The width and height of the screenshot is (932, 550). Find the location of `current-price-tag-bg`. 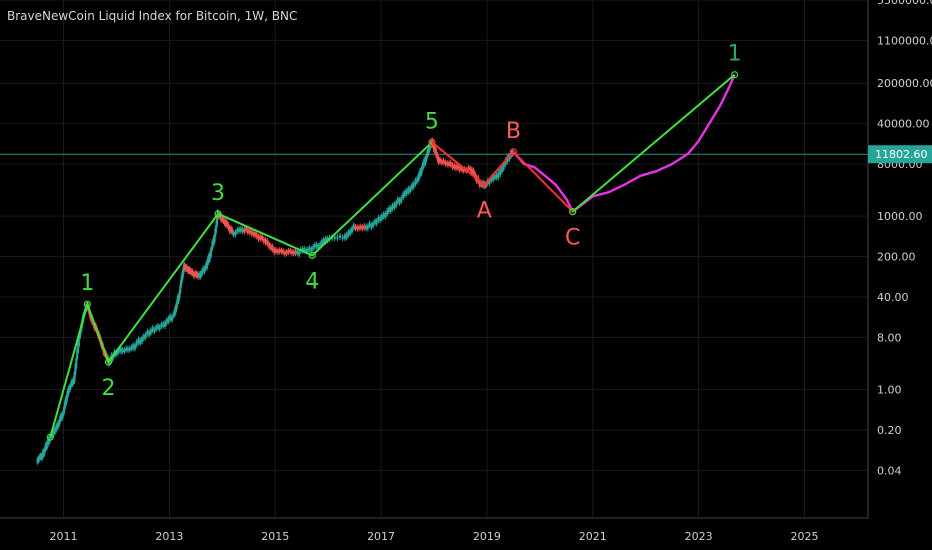

current-price-tag-bg is located at coordinates (900, 154).